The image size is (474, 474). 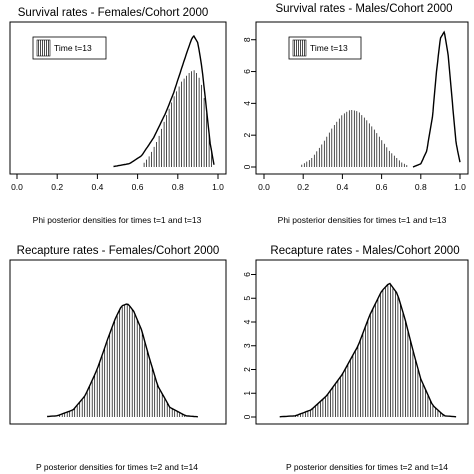 What do you see at coordinates (113, 13) in the screenshot?
I see `chart-title: Survival rates - Females/Cohort 2000` at bounding box center [113, 13].